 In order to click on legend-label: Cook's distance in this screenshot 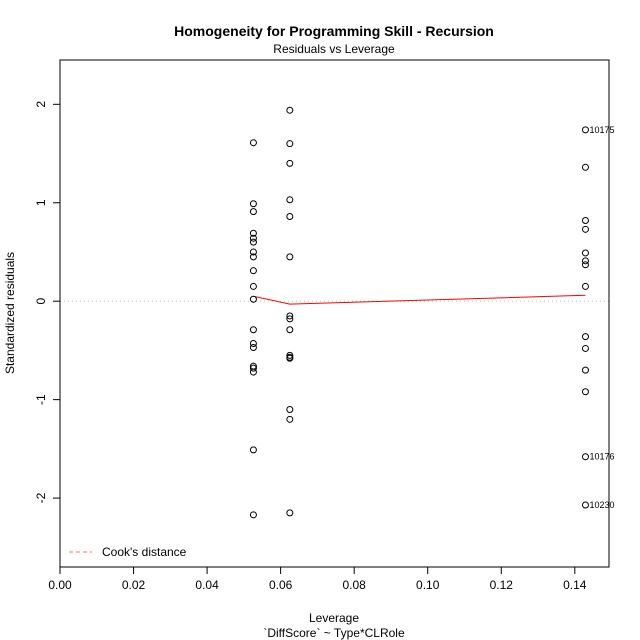, I will do `click(144, 552)`.